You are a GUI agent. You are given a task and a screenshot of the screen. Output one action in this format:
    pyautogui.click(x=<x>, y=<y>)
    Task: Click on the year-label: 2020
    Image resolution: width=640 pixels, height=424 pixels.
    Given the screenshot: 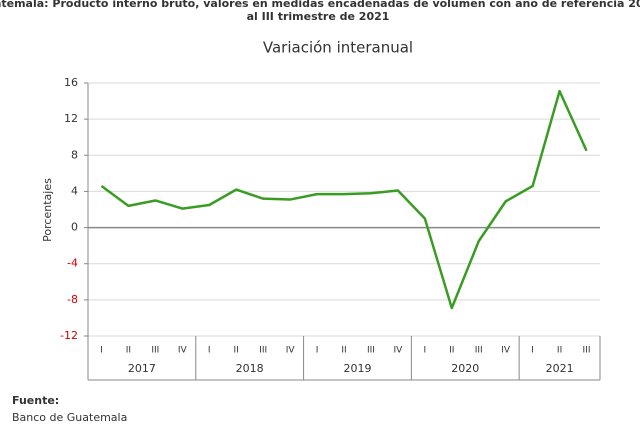 What is the action you would take?
    pyautogui.click(x=465, y=368)
    